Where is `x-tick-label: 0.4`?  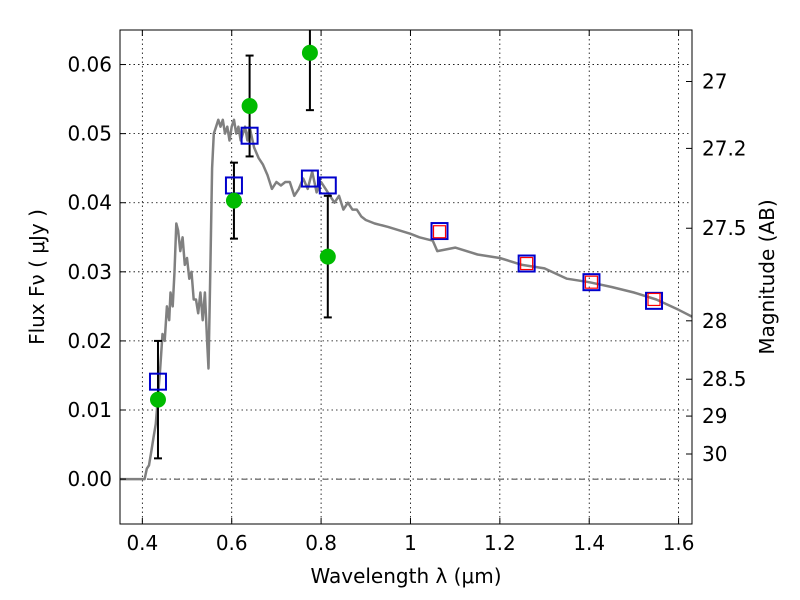
x-tick-label: 0.4 is located at coordinates (142, 543).